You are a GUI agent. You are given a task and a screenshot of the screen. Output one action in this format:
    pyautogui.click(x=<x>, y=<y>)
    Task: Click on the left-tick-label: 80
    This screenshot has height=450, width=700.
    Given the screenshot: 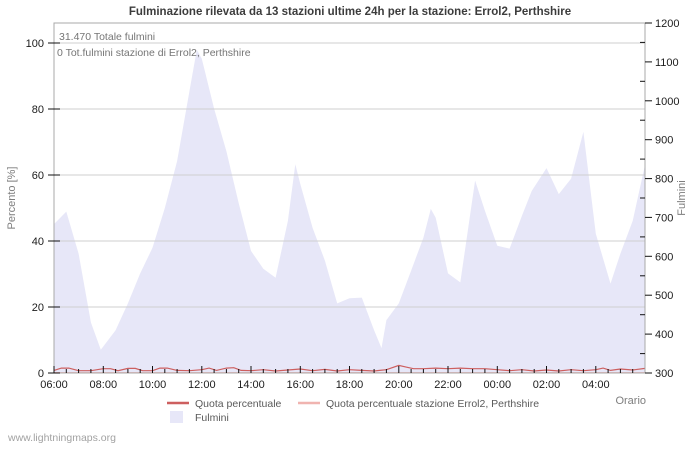 What is the action you would take?
    pyautogui.click(x=38, y=110)
    